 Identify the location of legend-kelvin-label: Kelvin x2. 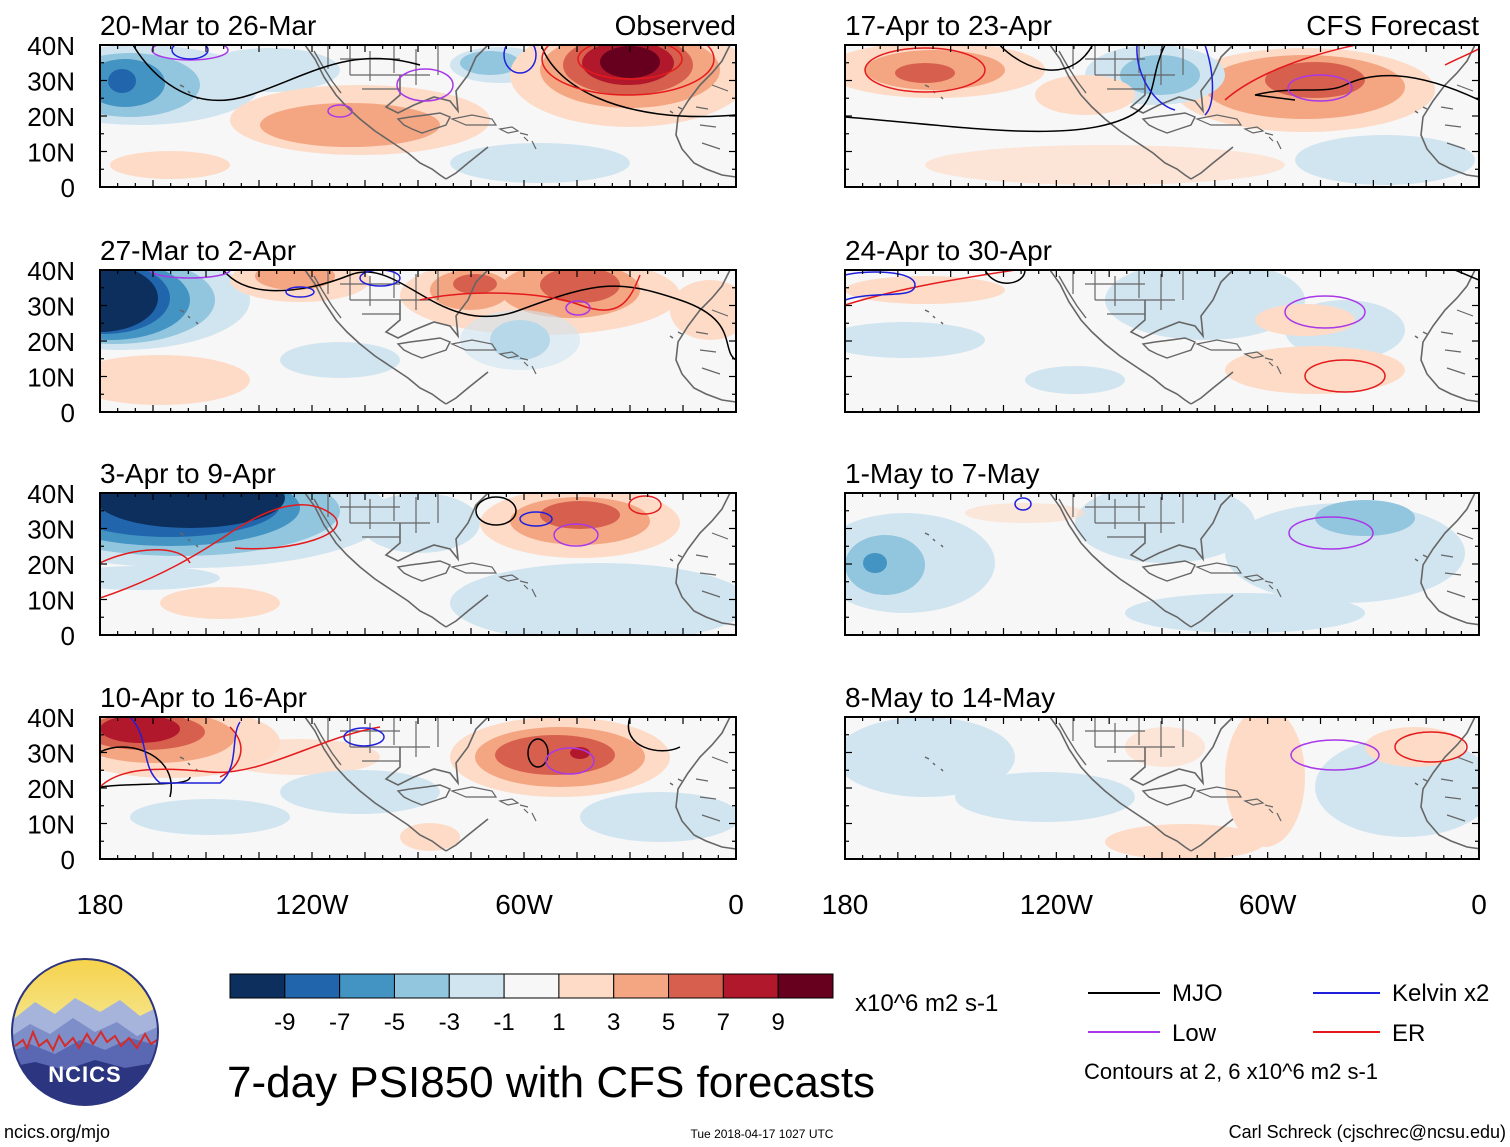
(1440, 993).